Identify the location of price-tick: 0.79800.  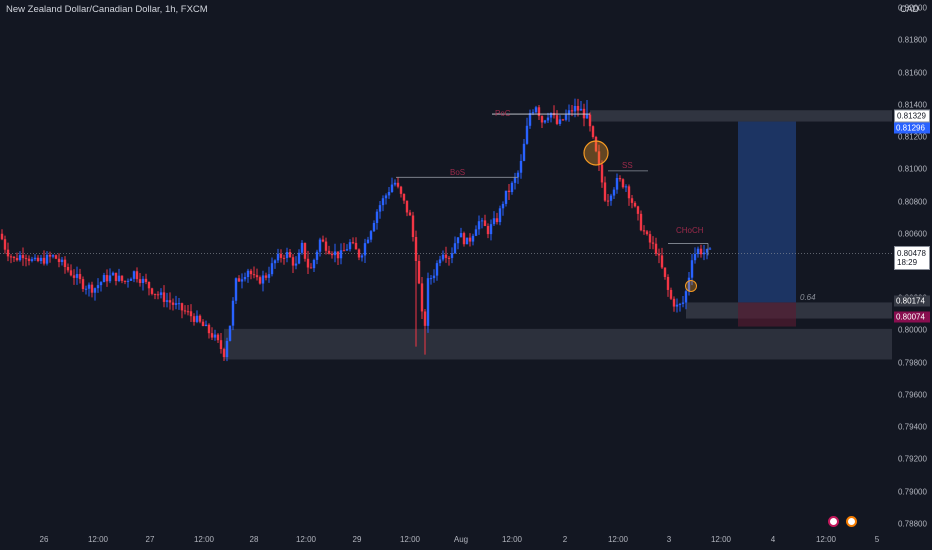
(912, 363).